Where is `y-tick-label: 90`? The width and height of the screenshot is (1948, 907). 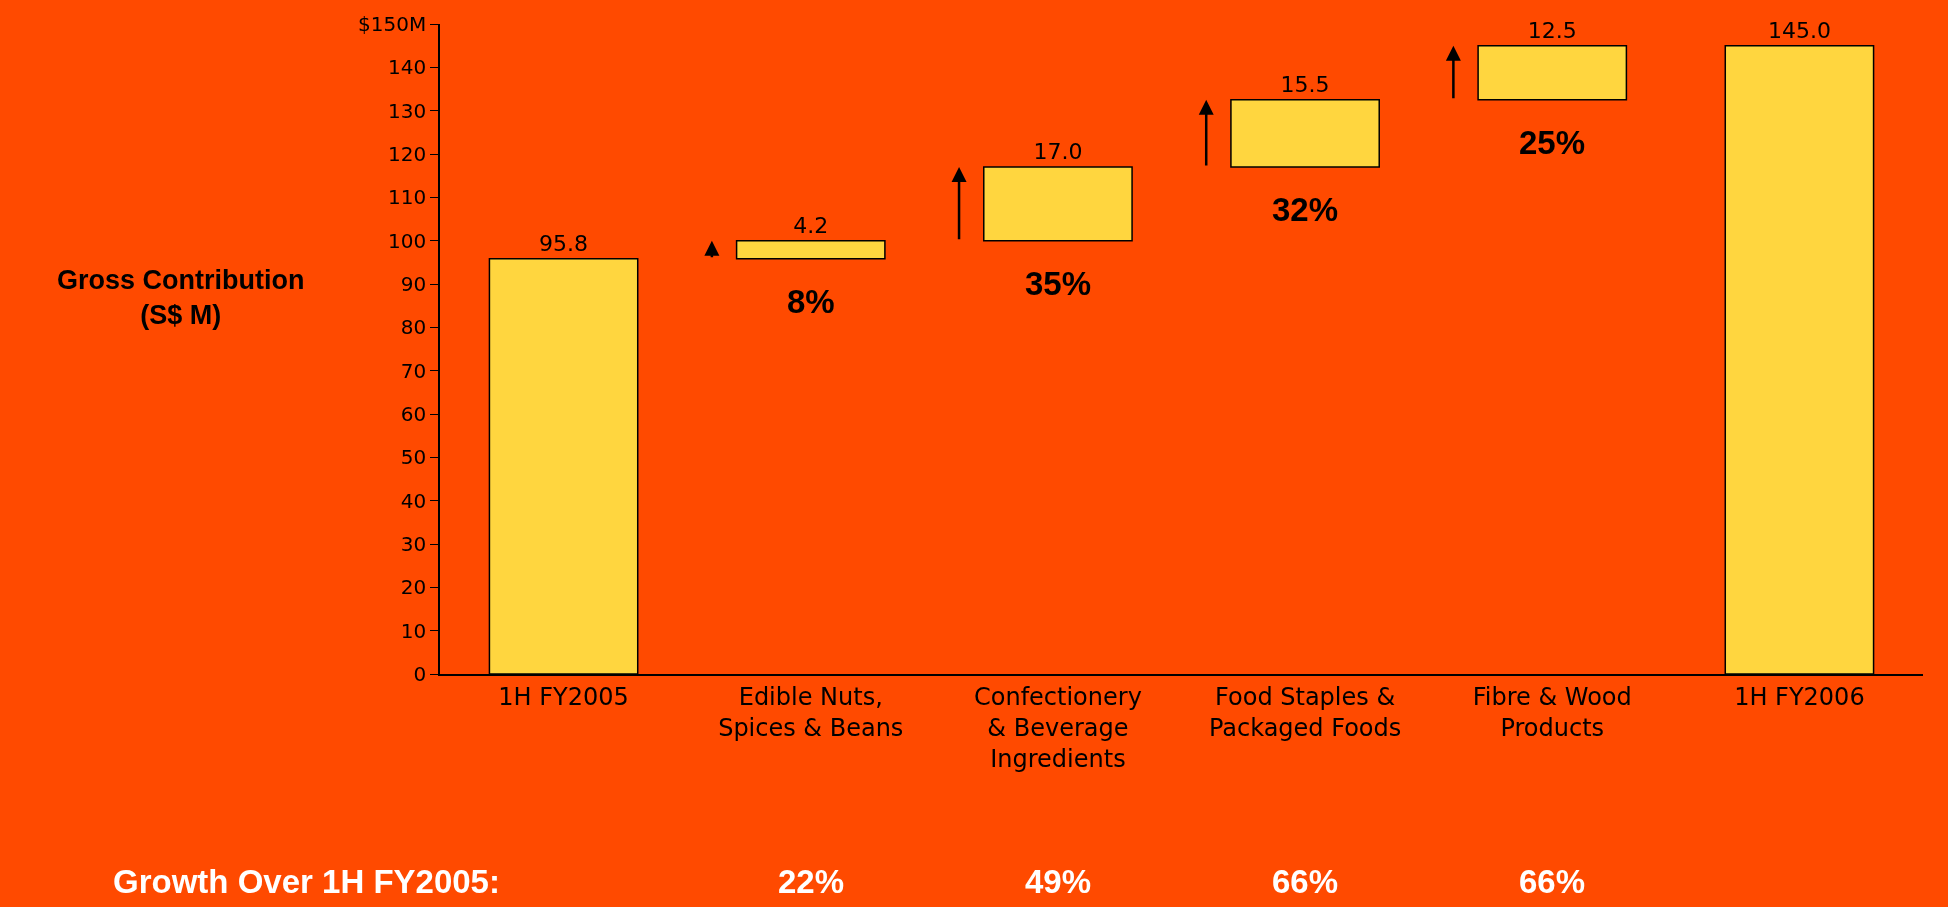
y-tick-label: 90 is located at coordinates (413, 284).